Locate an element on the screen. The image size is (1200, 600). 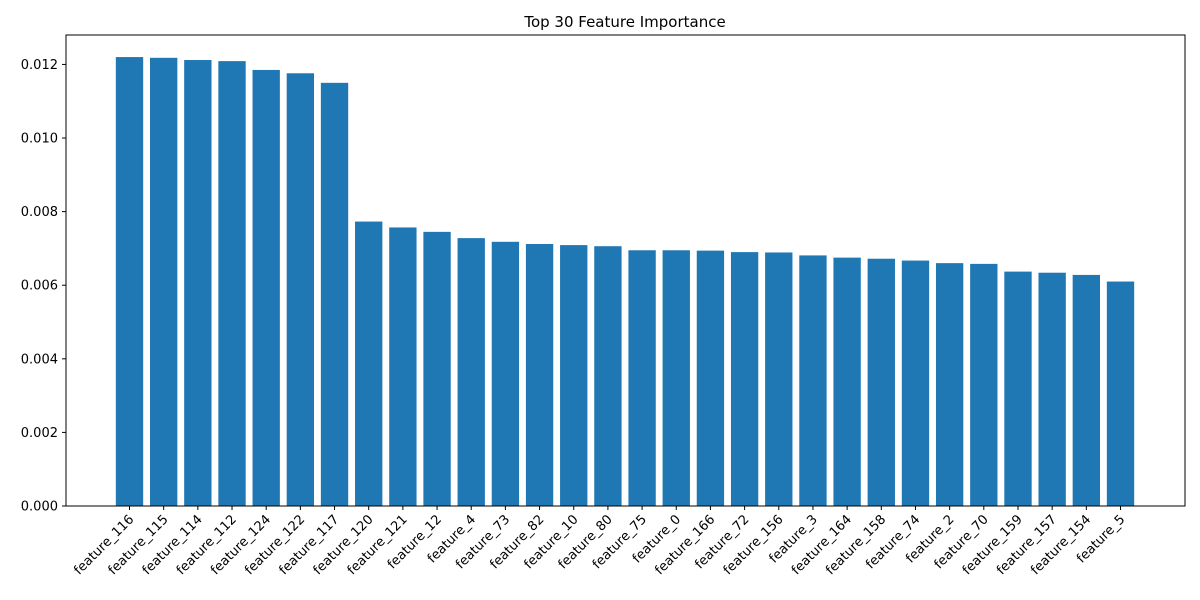
y-tick-label: 0.008 is located at coordinates (39, 212).